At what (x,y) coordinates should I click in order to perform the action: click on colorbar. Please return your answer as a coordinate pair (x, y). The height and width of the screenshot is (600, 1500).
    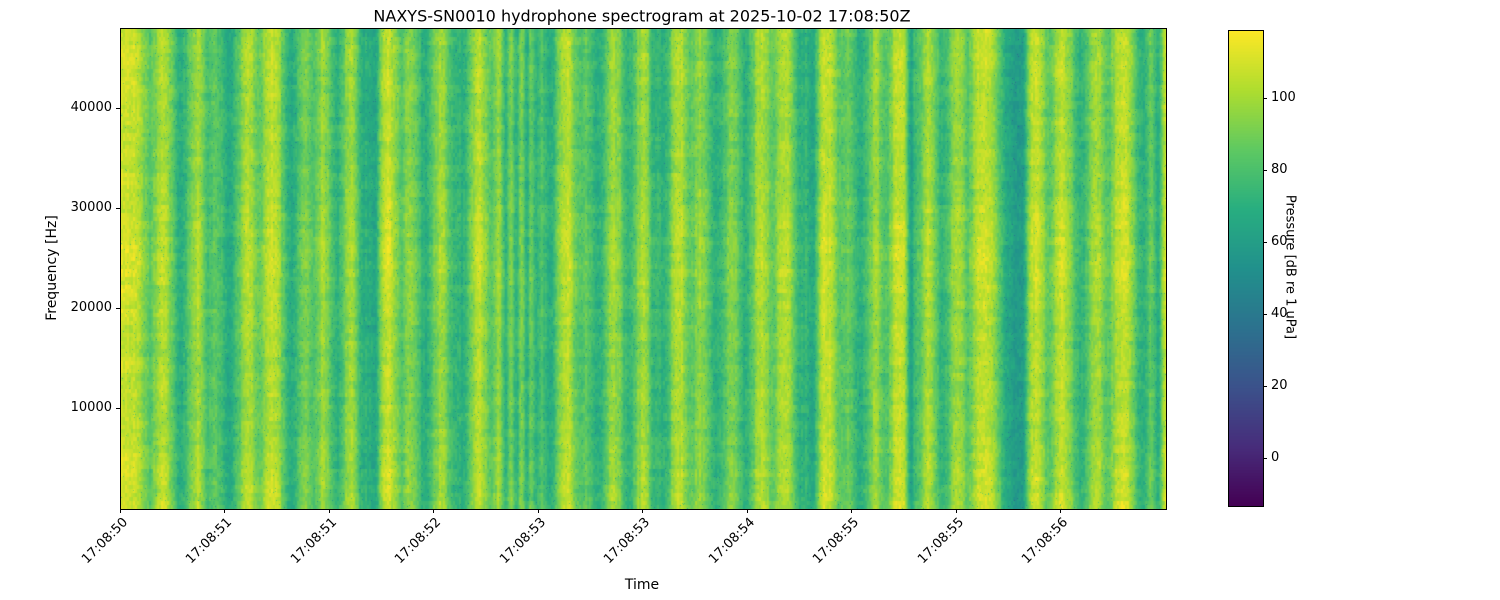
    Looking at the image, I should click on (1246, 268).